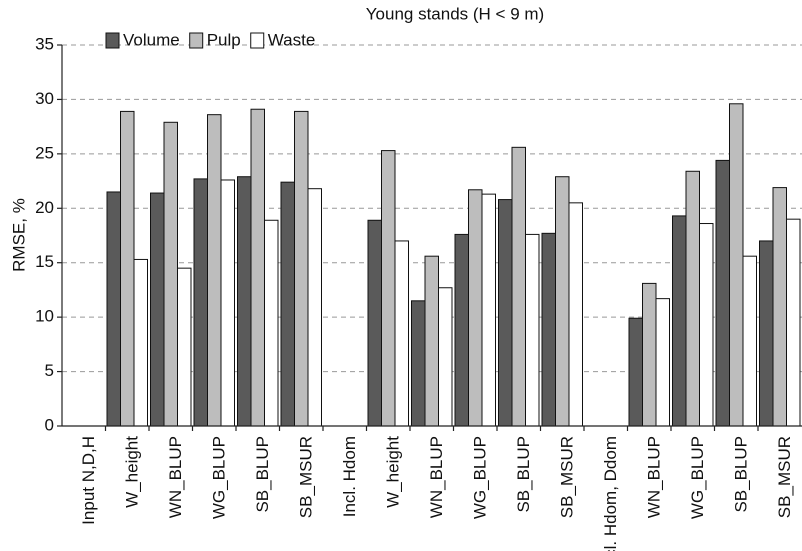 The height and width of the screenshot is (551, 802). I want to click on y-tick-label: 0, so click(49, 424).